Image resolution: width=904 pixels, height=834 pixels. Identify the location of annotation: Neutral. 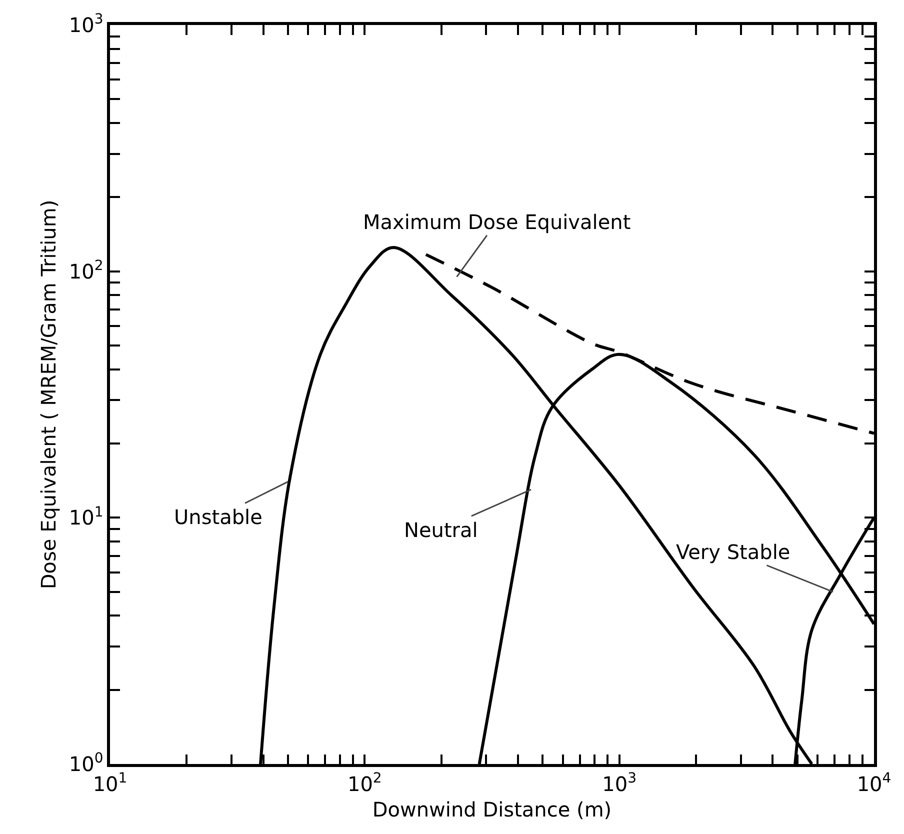
(441, 530).